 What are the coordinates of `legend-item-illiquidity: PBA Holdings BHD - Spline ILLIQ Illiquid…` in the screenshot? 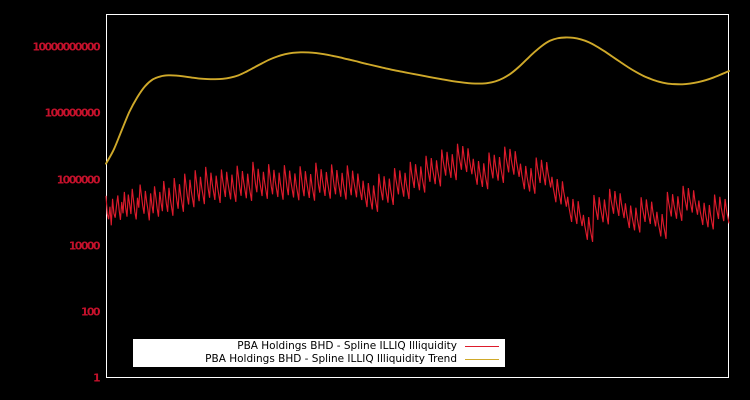 It's located at (319, 346).